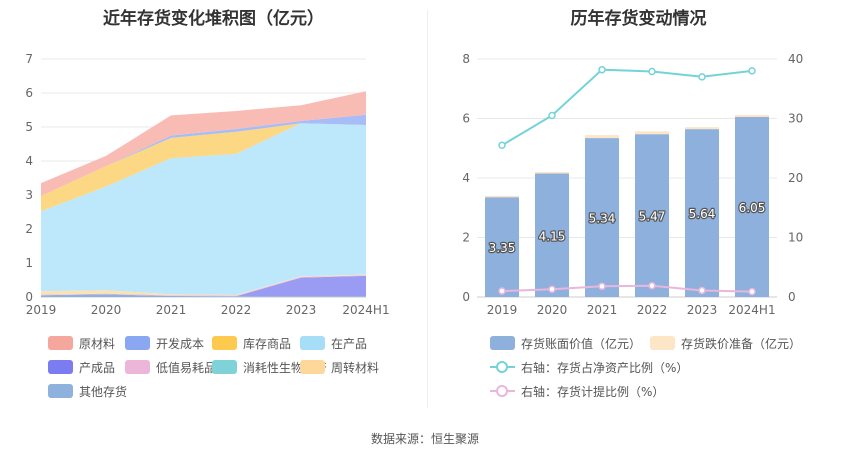 The image size is (850, 459). What do you see at coordinates (593, 391) in the screenshot?
I see `legend-label: 右轴：存货计提比例（%）` at bounding box center [593, 391].